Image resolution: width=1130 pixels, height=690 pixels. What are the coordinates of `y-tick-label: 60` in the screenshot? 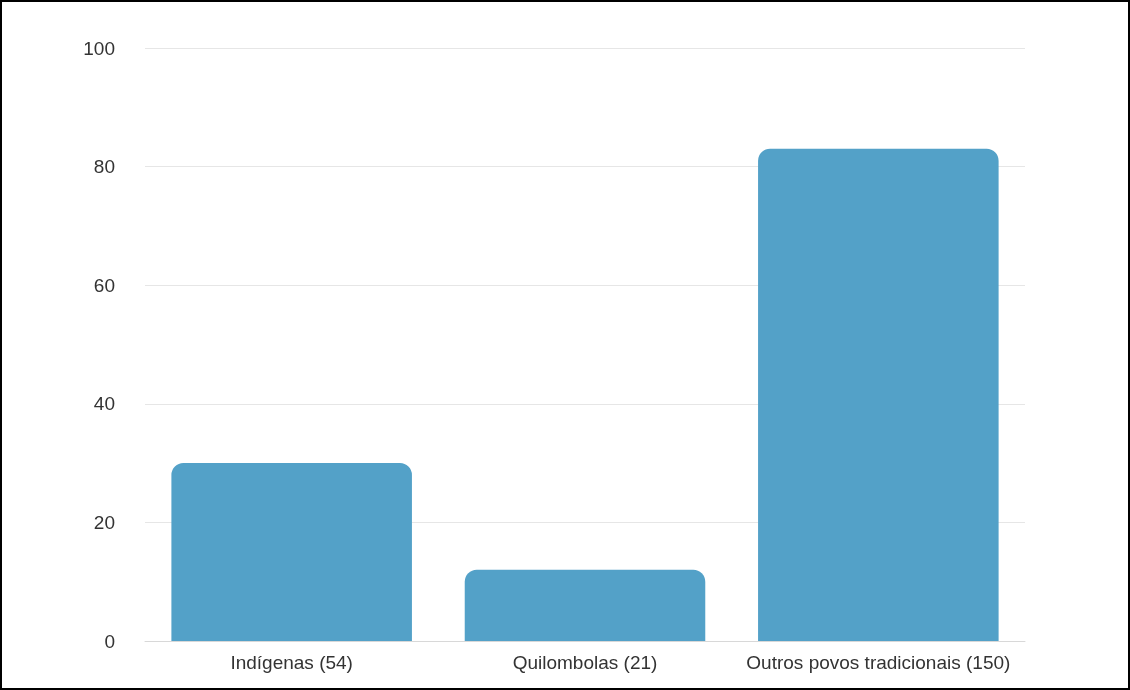 It's located at (104, 285).